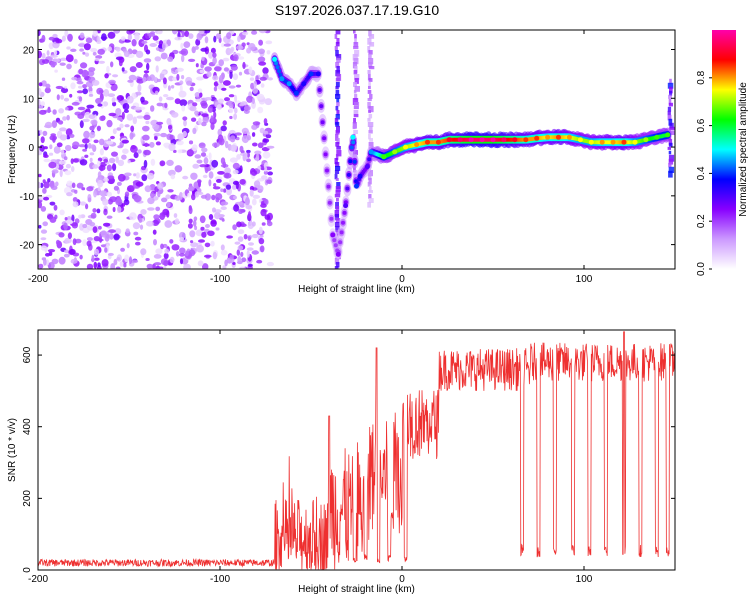 The width and height of the screenshot is (750, 600). I want to click on colorbar-fill, so click(724, 149).